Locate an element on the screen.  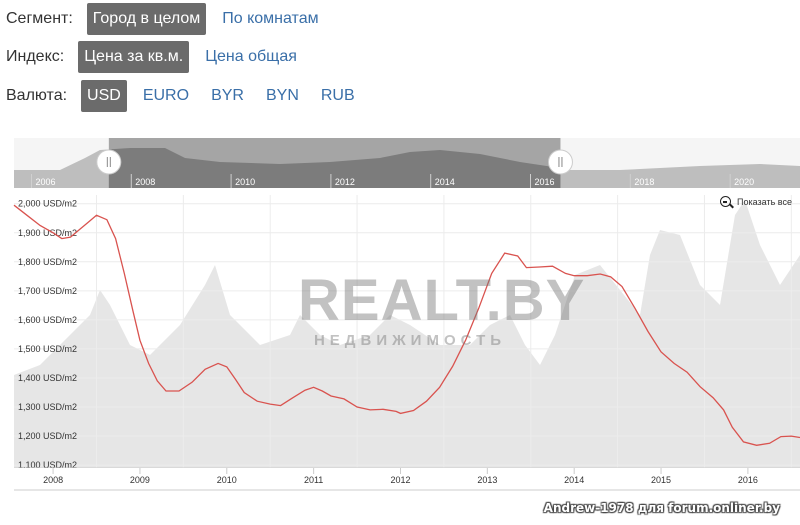
navigator-tick-label: 2008 is located at coordinates (145, 182).